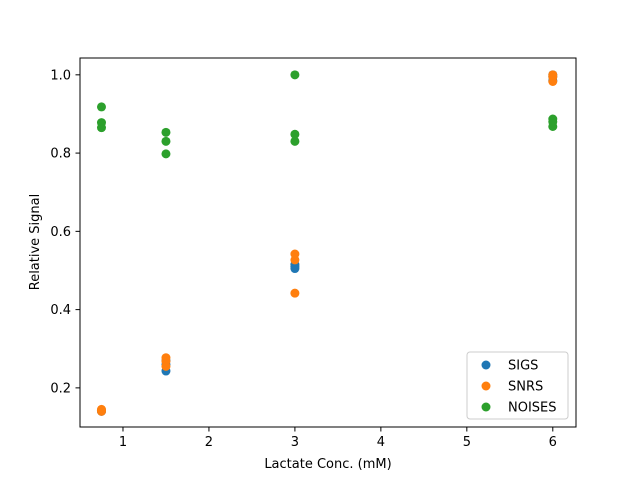 This screenshot has height=480, width=640. What do you see at coordinates (486, 365) in the screenshot?
I see `legend-marker-sigs` at bounding box center [486, 365].